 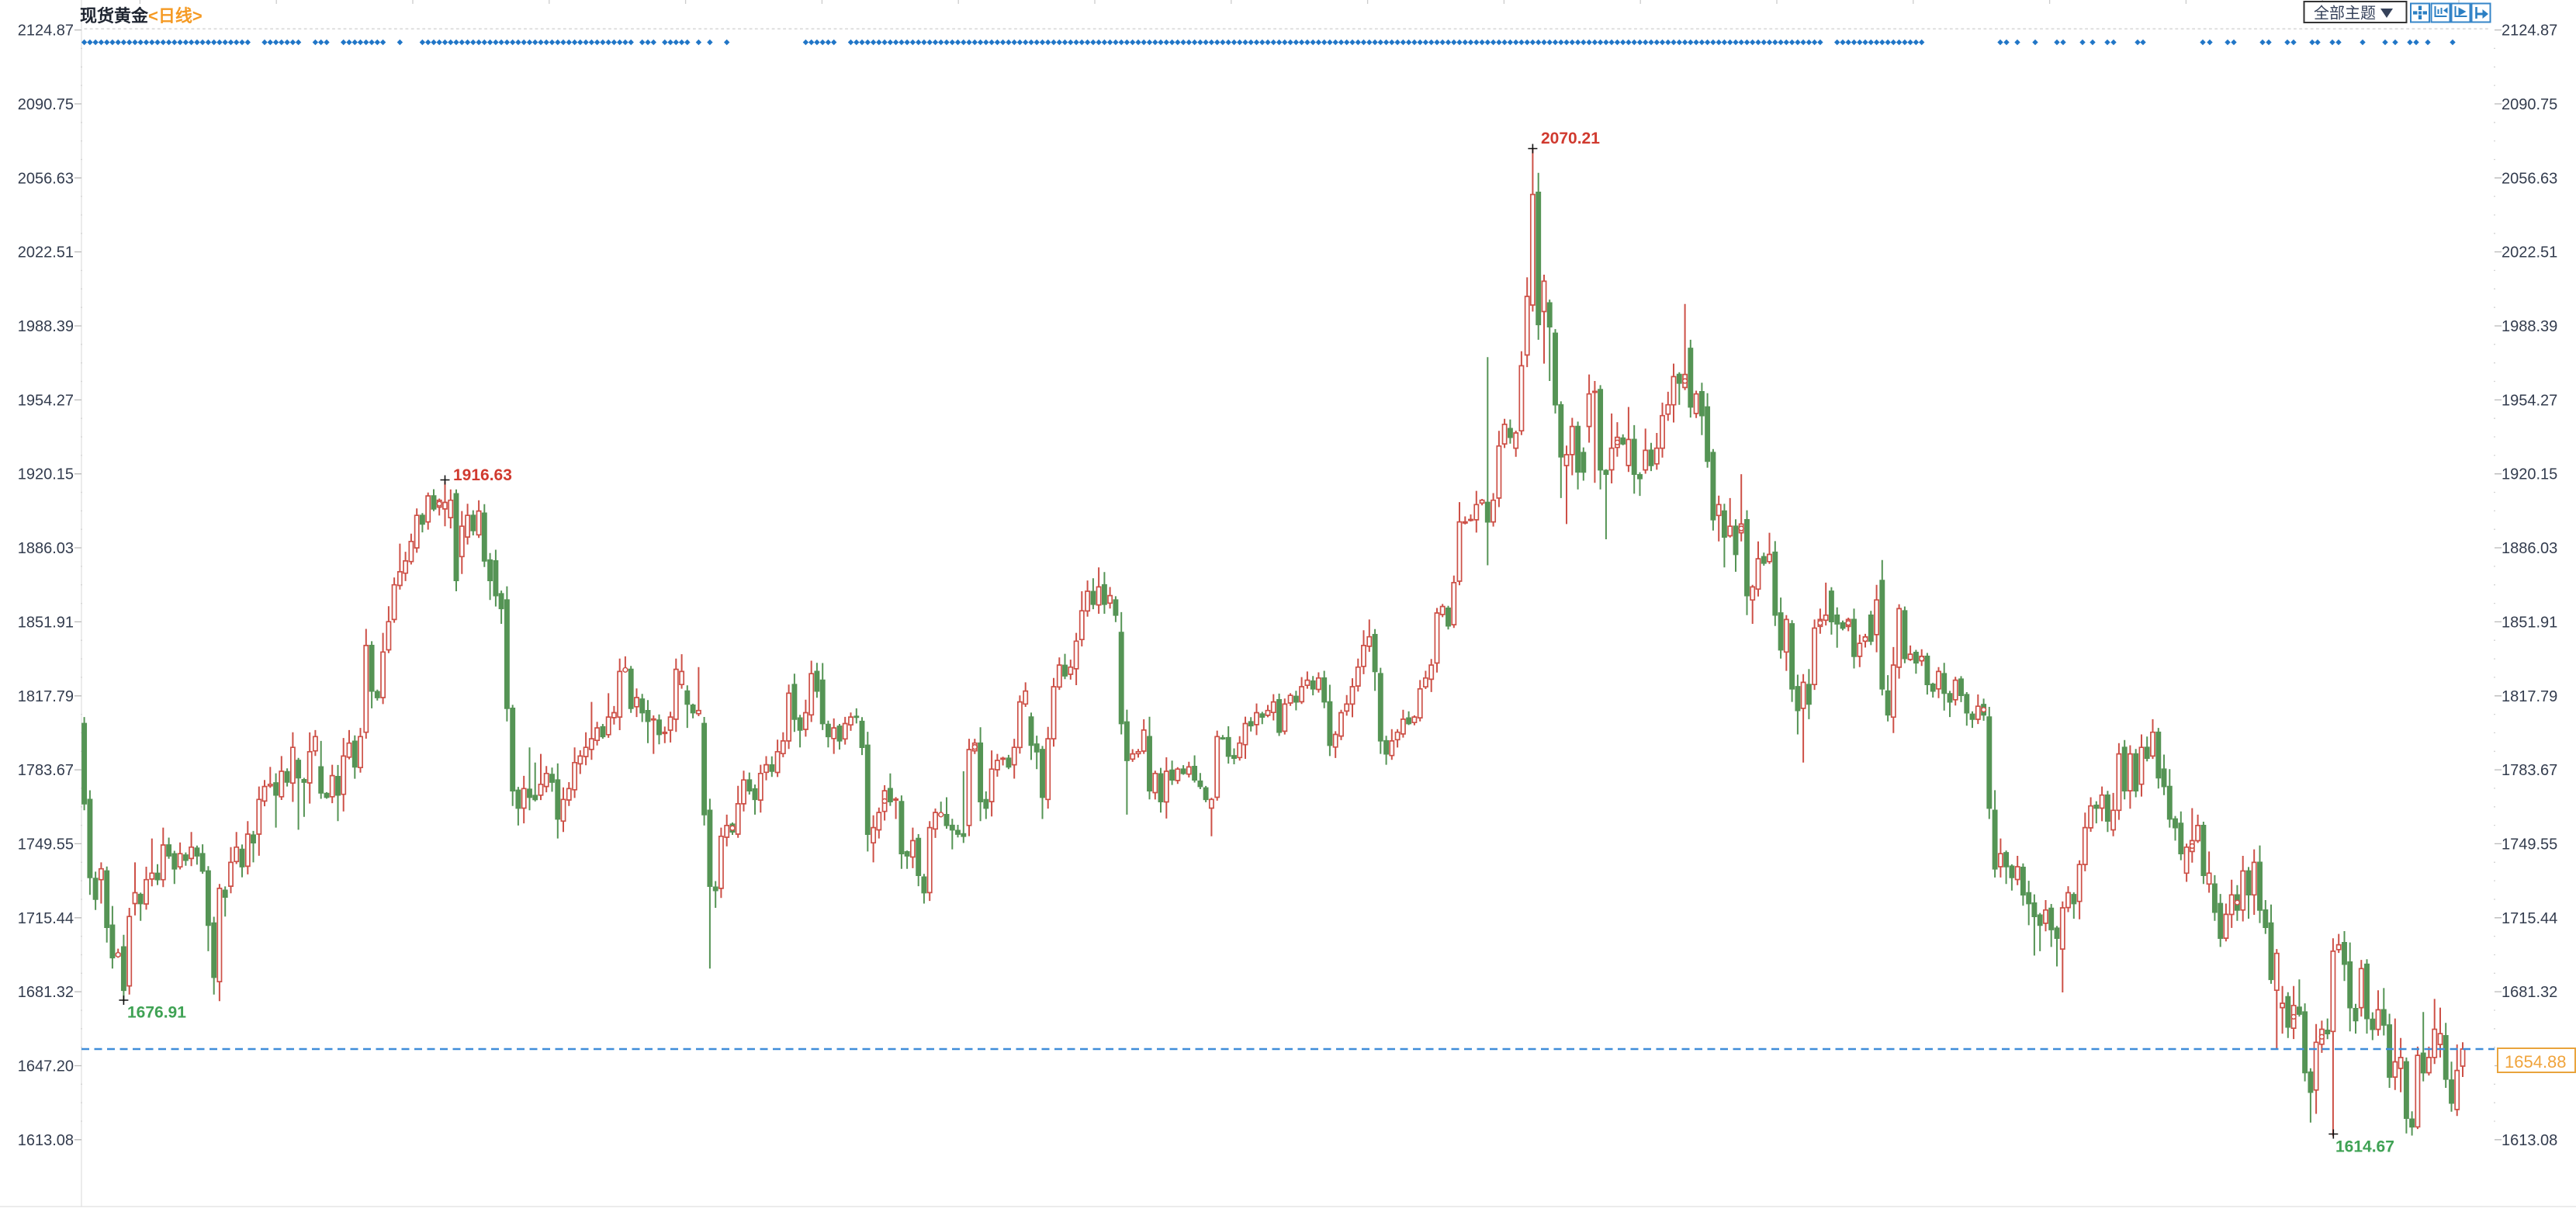 I want to click on svg-text: 1654.88, so click(x=2536, y=1062).